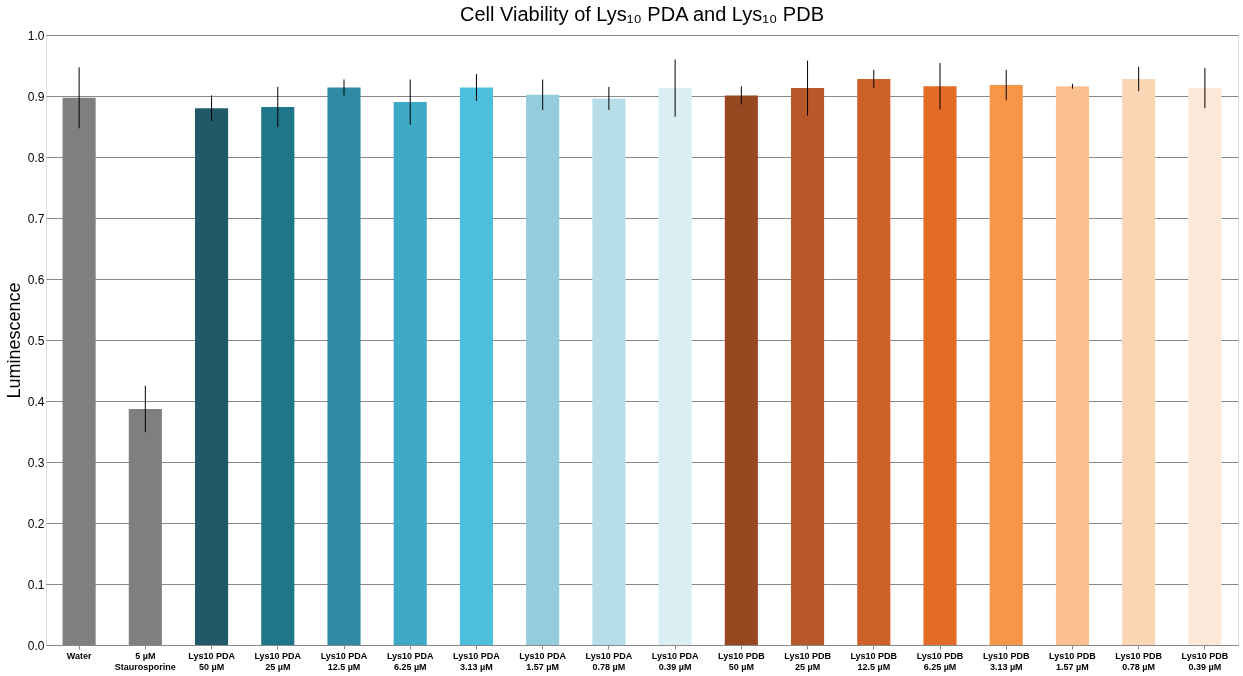  What do you see at coordinates (36, 218) in the screenshot?
I see `y-tick-label: 0.7` at bounding box center [36, 218].